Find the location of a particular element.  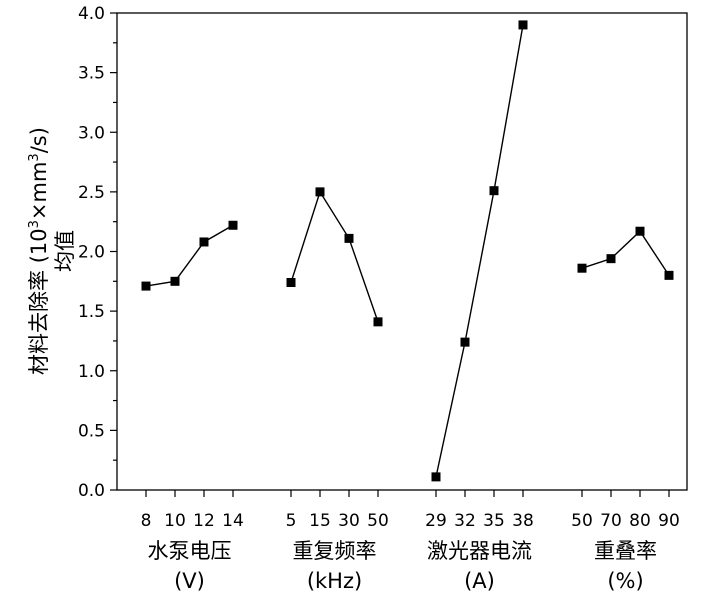

x-axis: 8 10 12 14 5 15 30 50 29 32 35 38 50 70 80 90 is located at coordinates (410, 510).